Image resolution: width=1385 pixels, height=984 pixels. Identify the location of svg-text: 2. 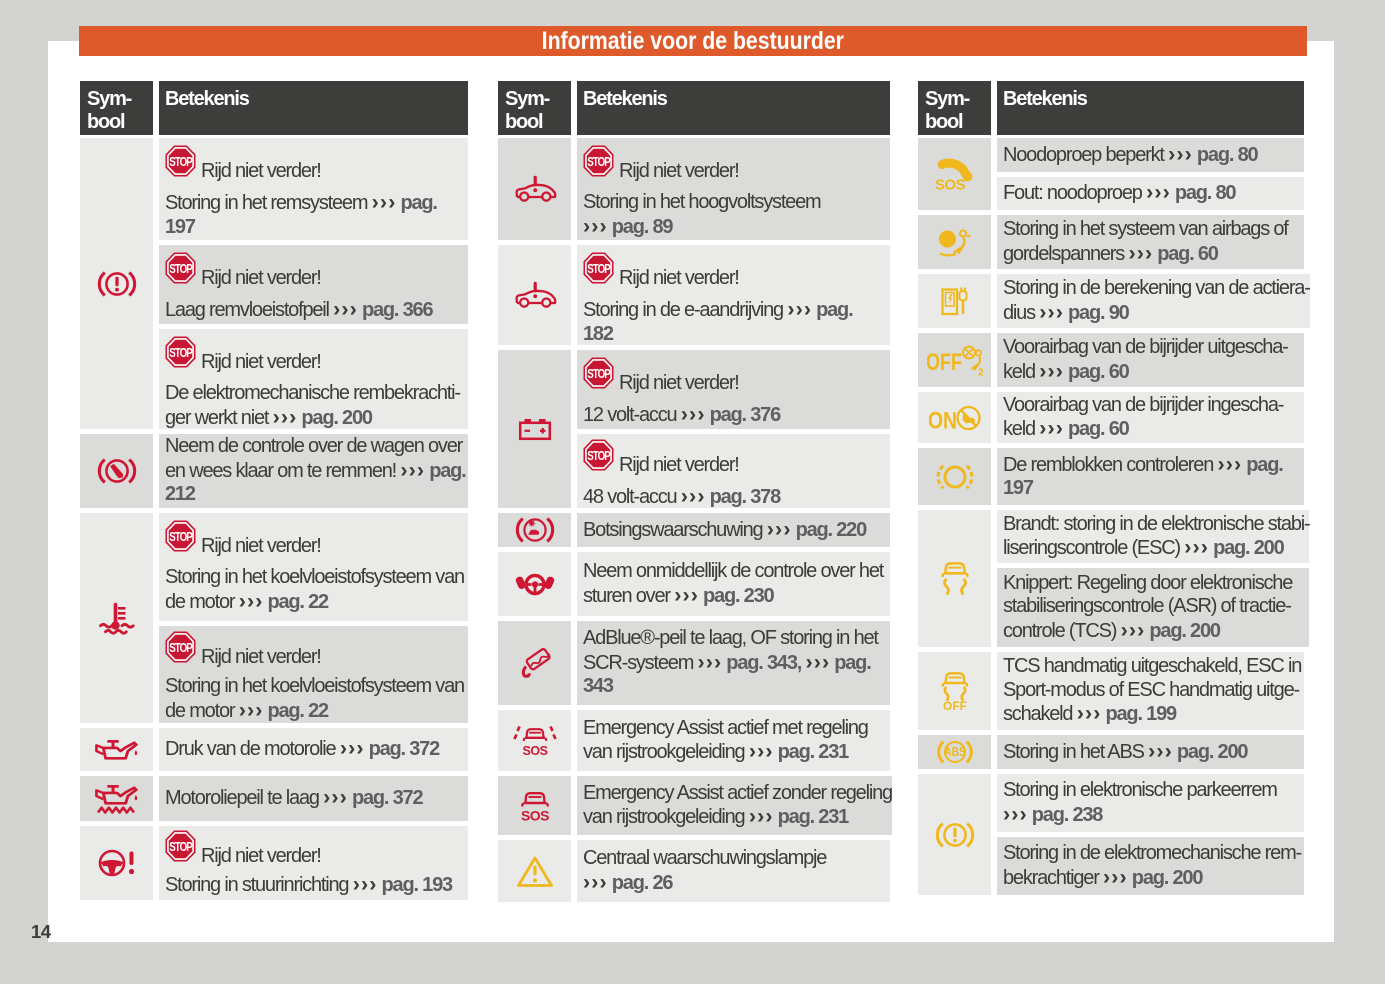
(980, 372).